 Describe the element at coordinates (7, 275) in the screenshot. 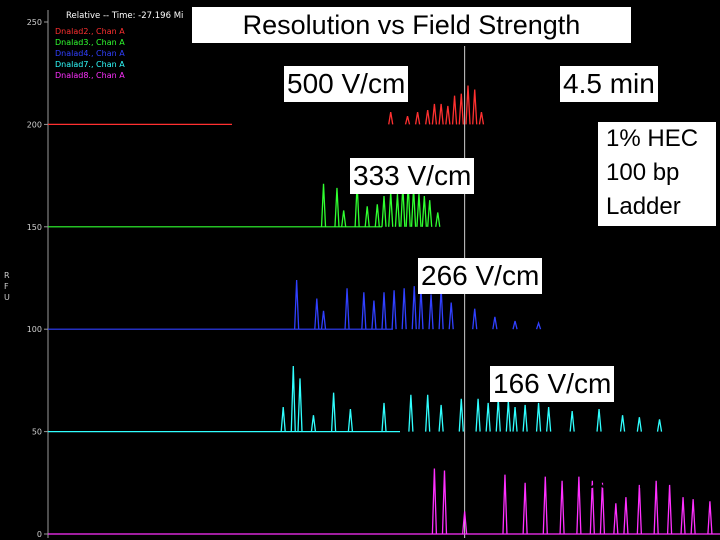

I see `y-axis-label-r: R` at that location.